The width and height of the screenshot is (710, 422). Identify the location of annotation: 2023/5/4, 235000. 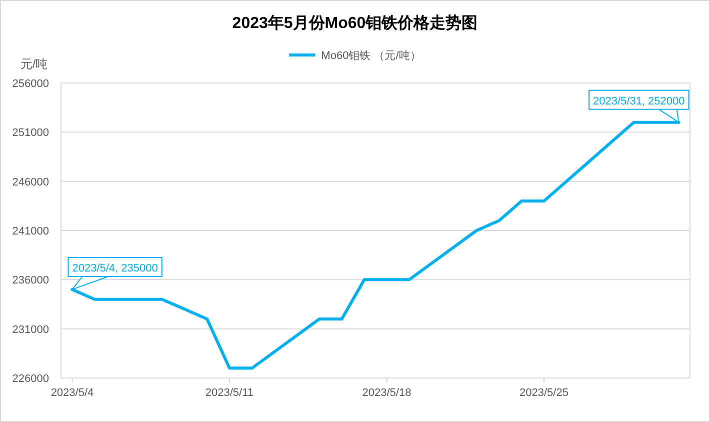
(115, 268).